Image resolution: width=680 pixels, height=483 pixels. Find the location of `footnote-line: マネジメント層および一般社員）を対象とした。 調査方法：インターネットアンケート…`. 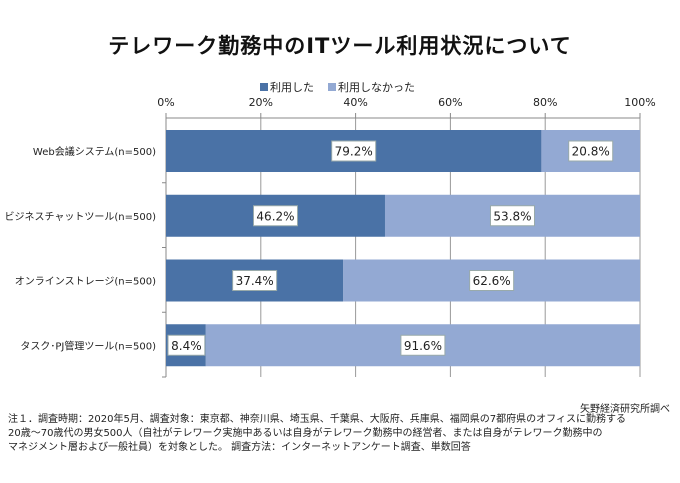

footnote-line: マネジメント層および一般社員）を対象とした。 調査方法：インターネットアンケート… is located at coordinates (239, 447).